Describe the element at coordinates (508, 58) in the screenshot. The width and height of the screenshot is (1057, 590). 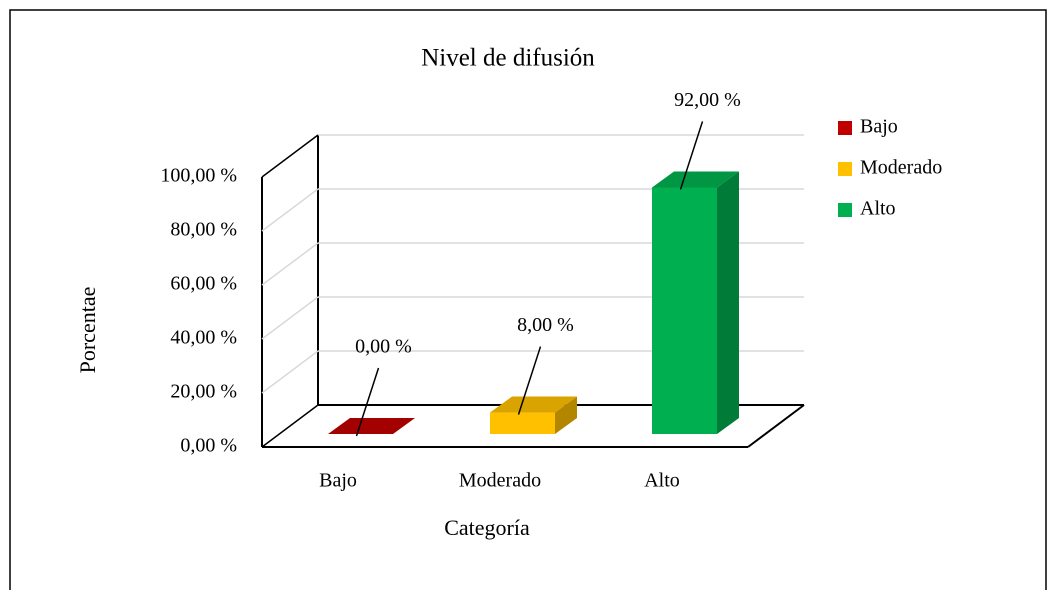
I see `chart-title: Nivel de difusión` at that location.